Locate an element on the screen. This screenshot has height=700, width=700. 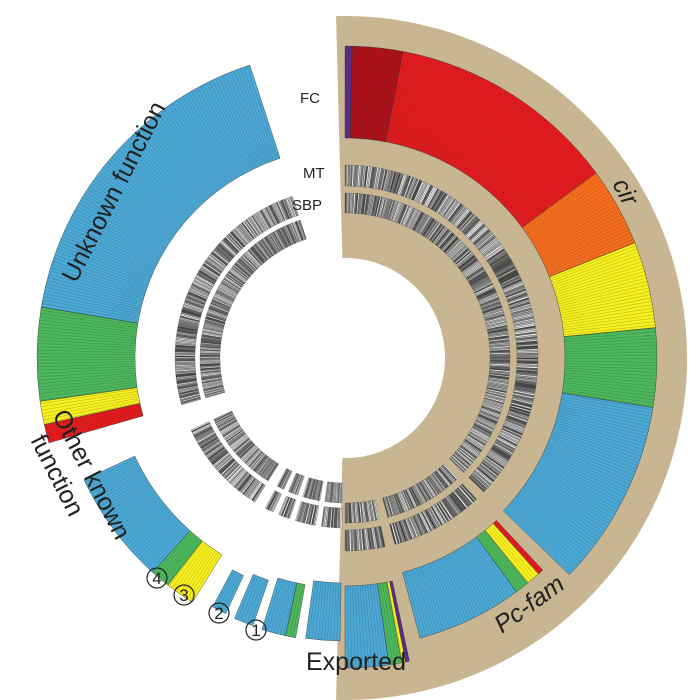
fc-segment-2-blue is located at coordinates (279, 606).